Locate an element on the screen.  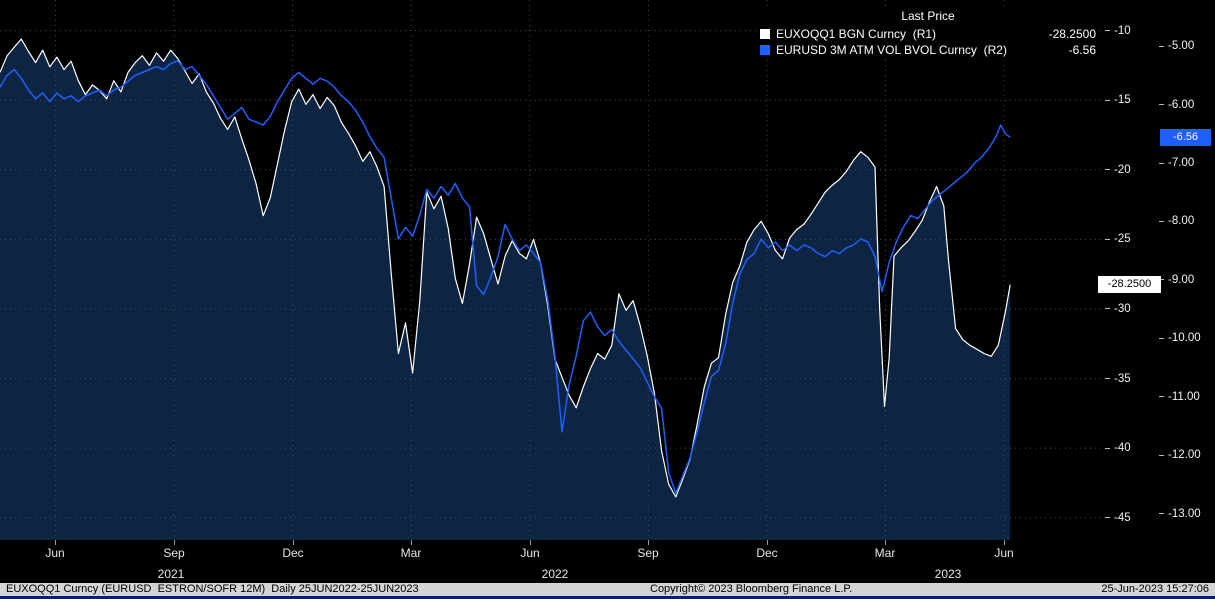
copyright-text: Copyright© 2023 Bloomberg Finance L.P. is located at coordinates (751, 589).